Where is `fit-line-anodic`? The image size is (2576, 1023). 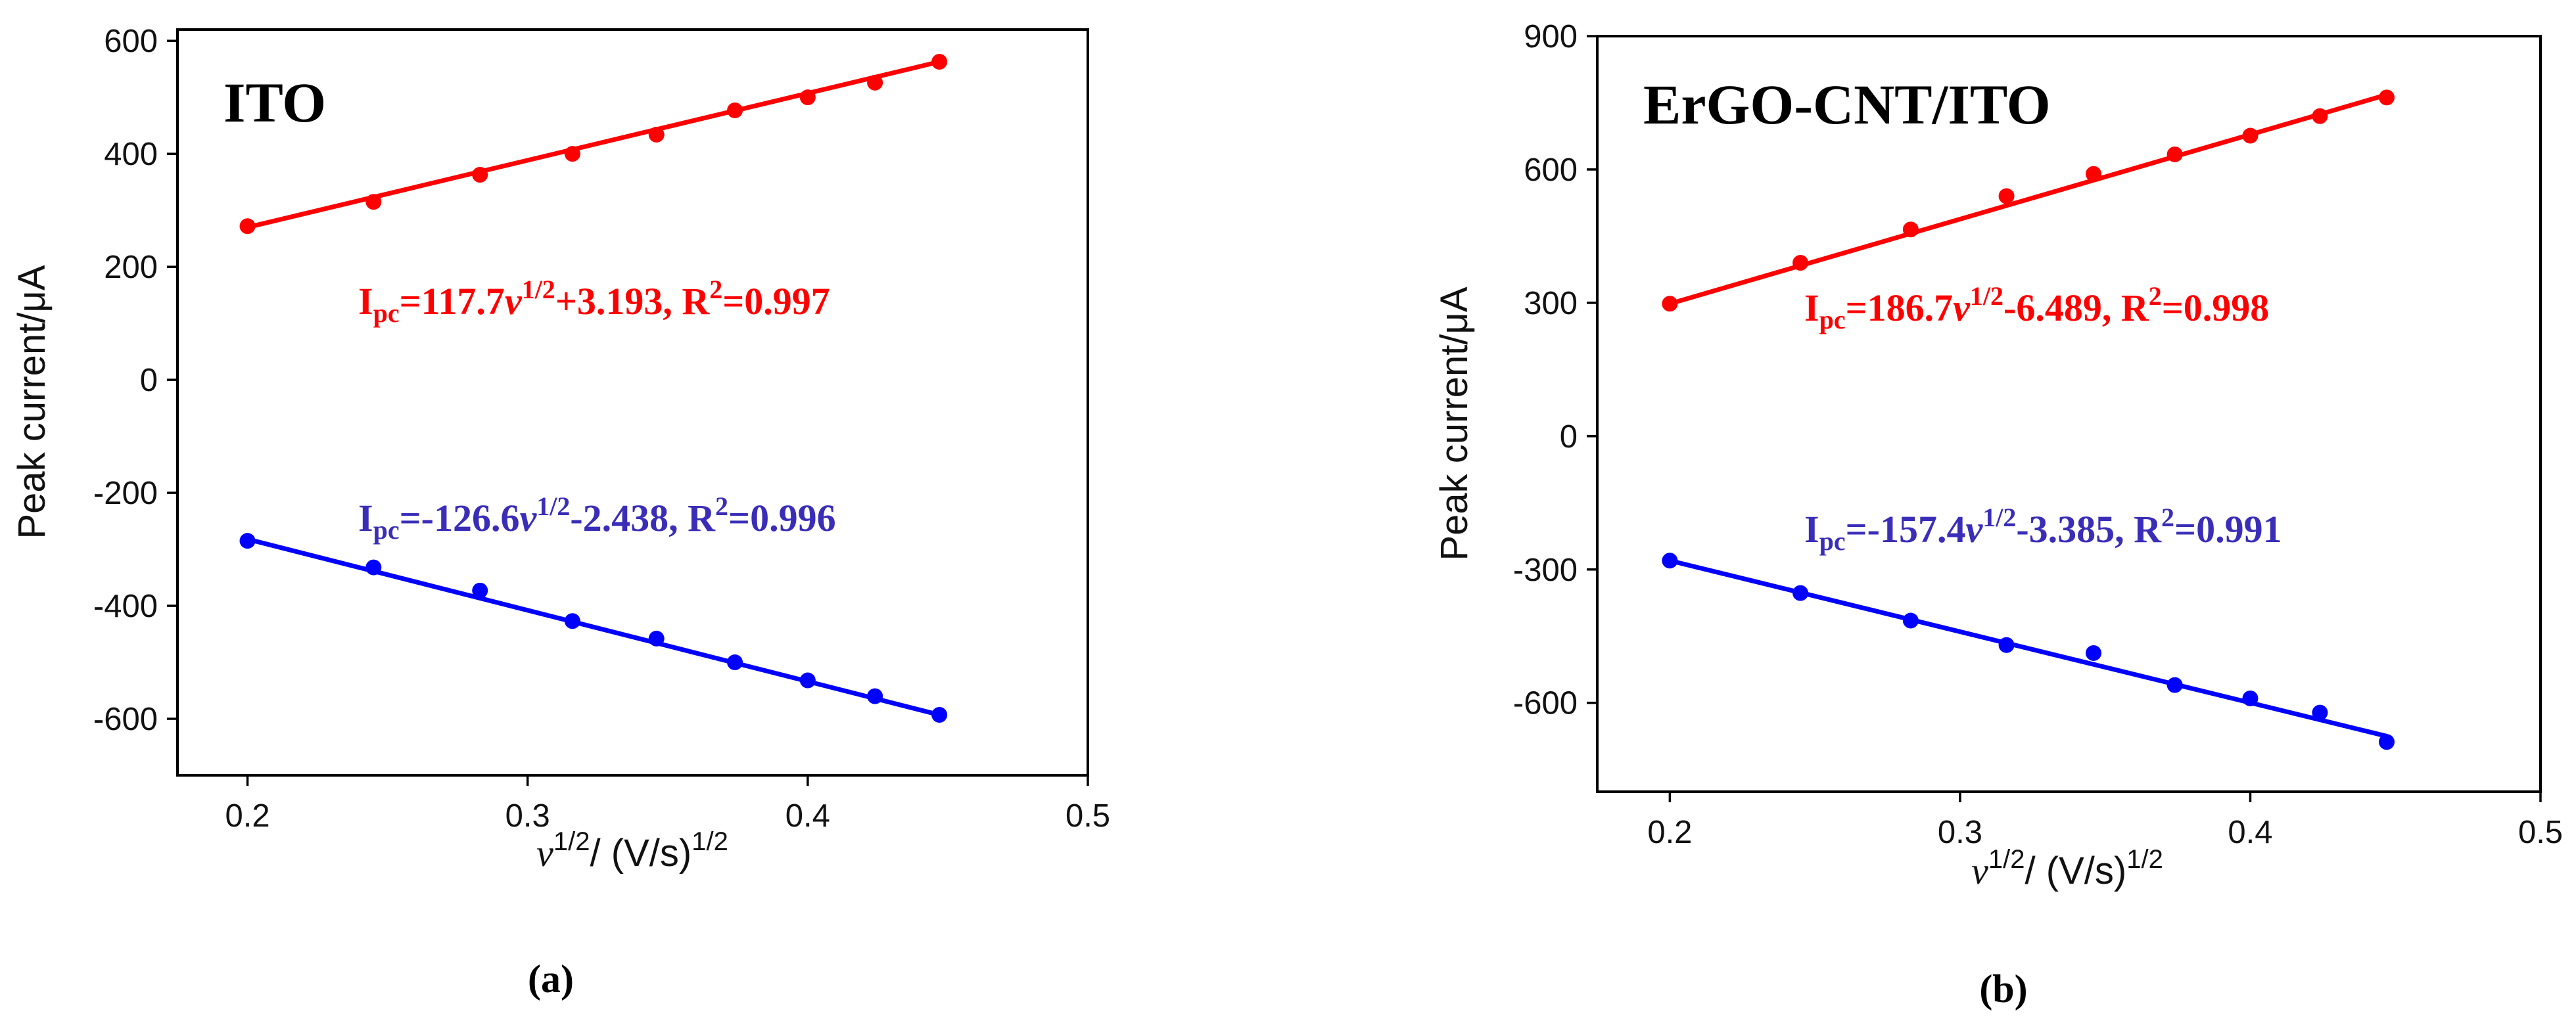 fit-line-anodic is located at coordinates (593, 144).